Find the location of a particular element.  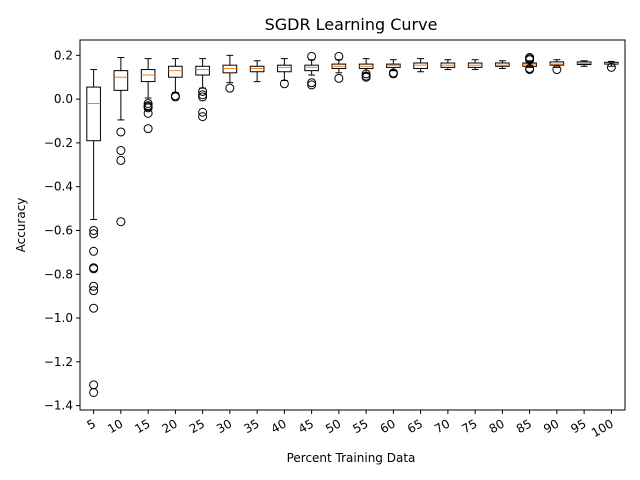

y-tick-label: −0.6 is located at coordinates (58, 230).